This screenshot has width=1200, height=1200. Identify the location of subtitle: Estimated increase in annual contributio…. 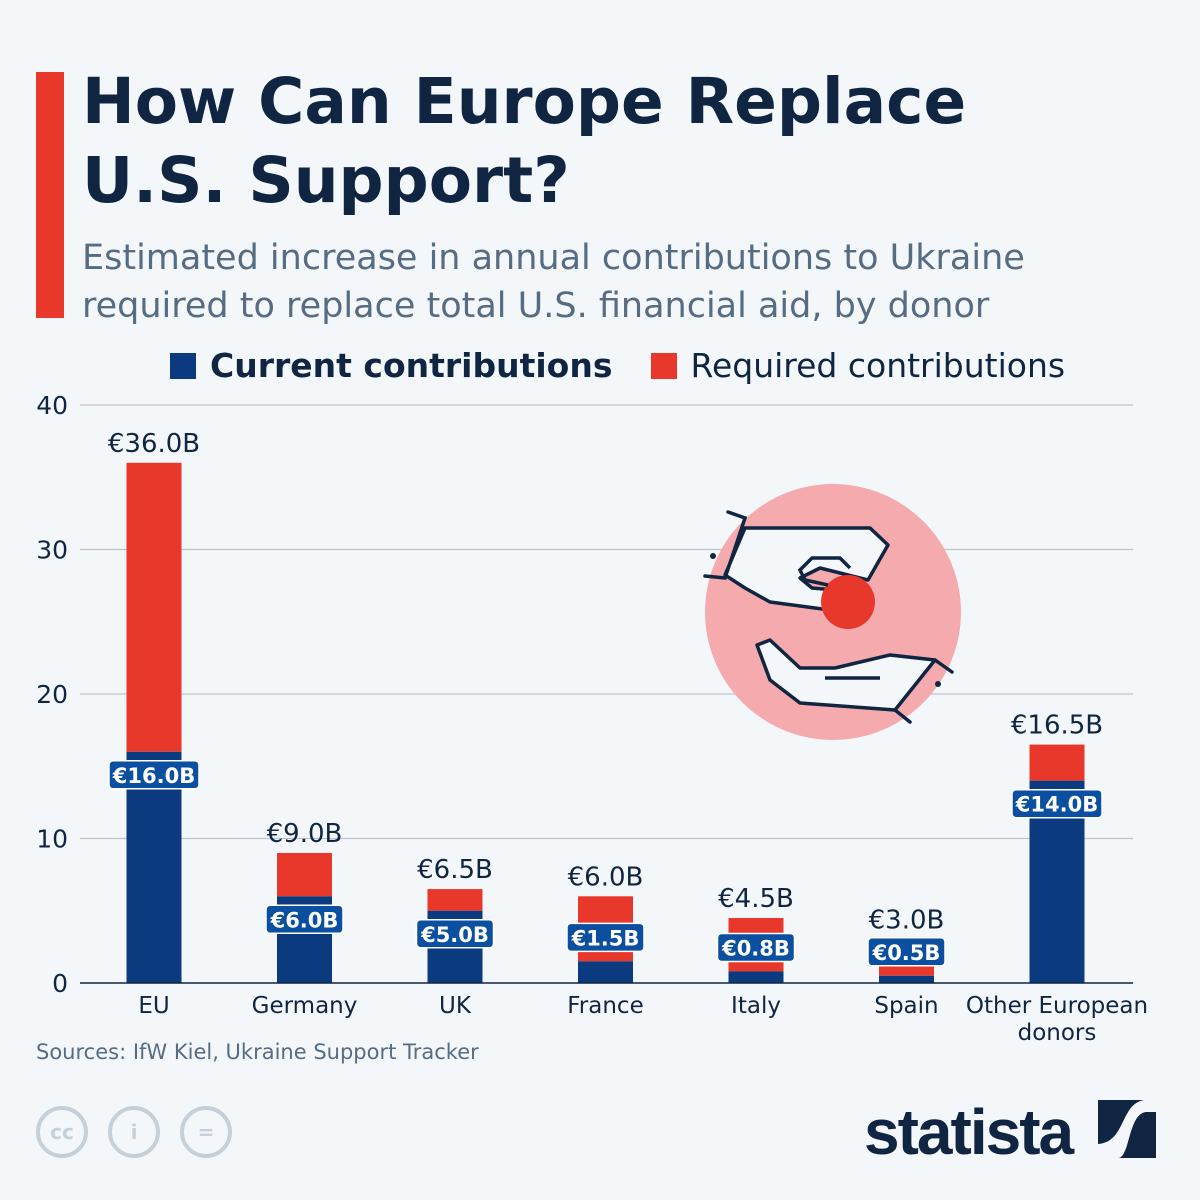
(553, 282).